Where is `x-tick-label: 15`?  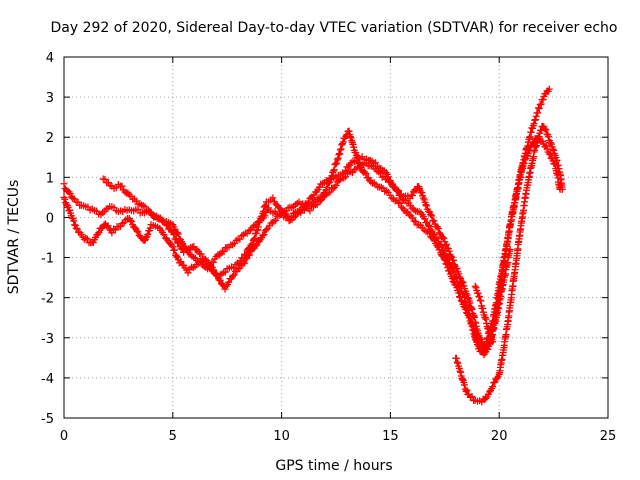 x-tick-label: 15 is located at coordinates (390, 436).